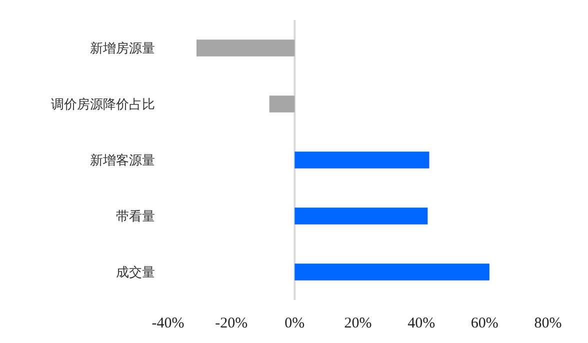  What do you see at coordinates (103, 104) in the screenshot?
I see `y-tick-label: 调价房源降价占比` at bounding box center [103, 104].